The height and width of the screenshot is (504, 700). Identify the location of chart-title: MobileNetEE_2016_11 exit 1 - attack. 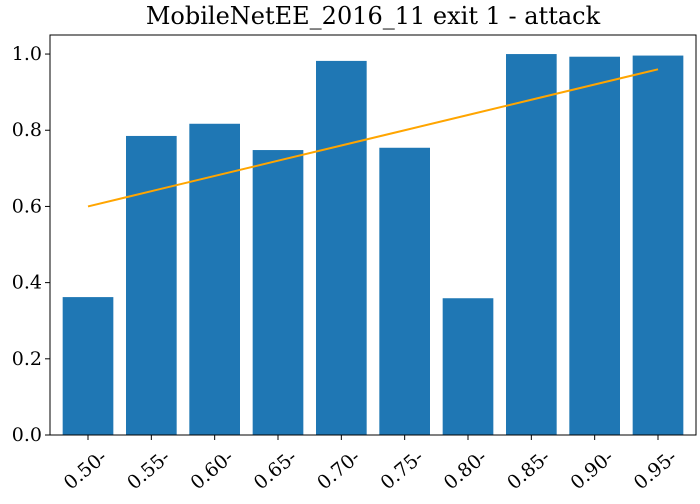
(373, 16).